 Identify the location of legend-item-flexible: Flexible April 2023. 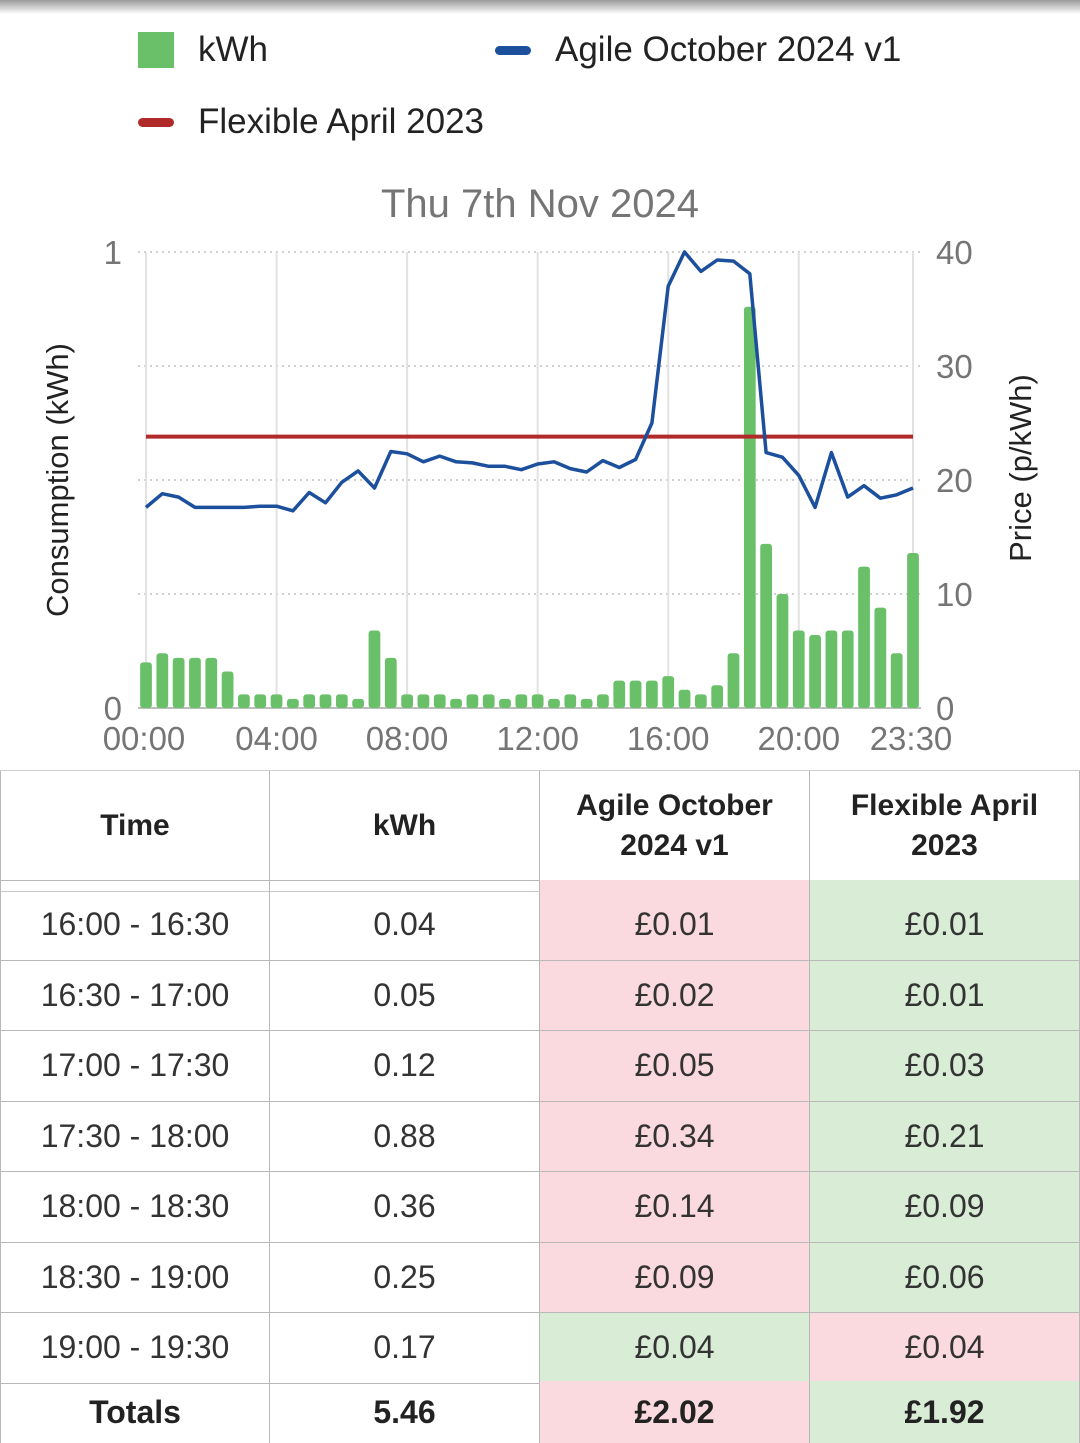
(311, 122).